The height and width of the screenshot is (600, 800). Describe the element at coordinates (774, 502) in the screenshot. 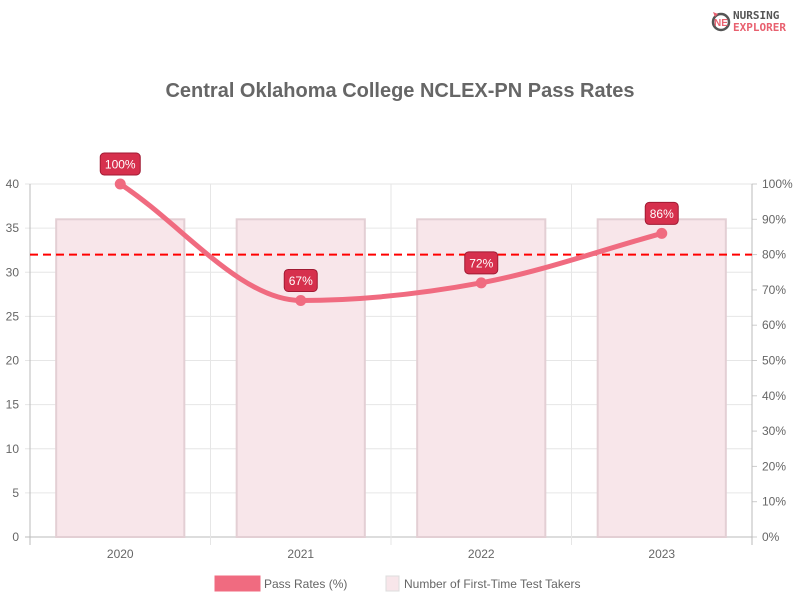

I see `right-tick-label: 10%` at that location.